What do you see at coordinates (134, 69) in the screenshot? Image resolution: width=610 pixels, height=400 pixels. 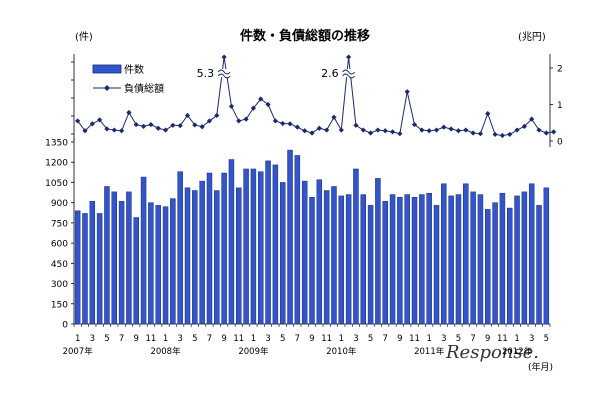 I see `legend-bar-label: 件数` at bounding box center [134, 69].